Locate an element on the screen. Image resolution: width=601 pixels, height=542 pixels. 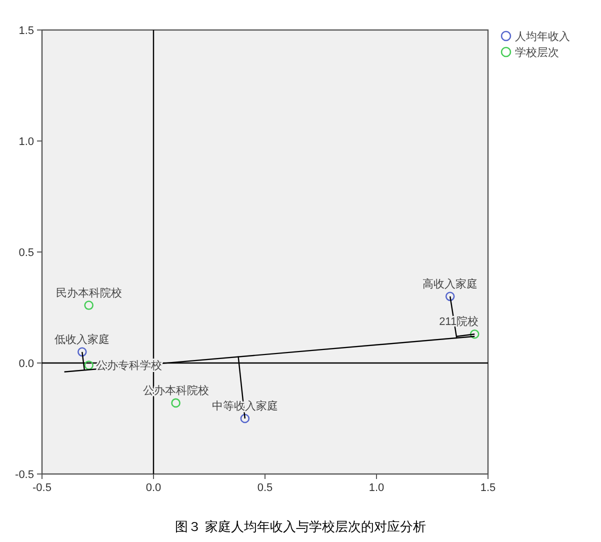
annotation: 低收入家庭 is located at coordinates (82, 339).